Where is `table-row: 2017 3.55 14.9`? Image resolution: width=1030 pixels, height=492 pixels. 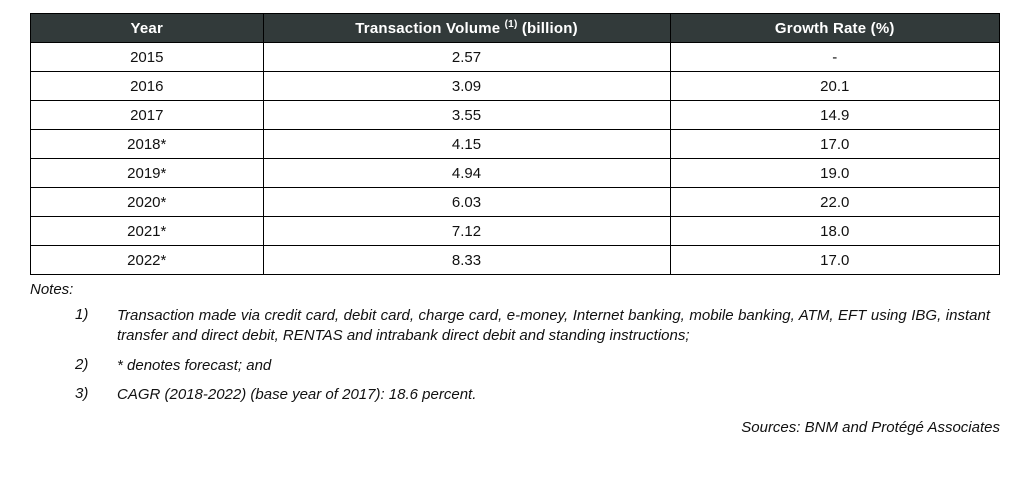 table-row: 2017 3.55 14.9 is located at coordinates (515, 115).